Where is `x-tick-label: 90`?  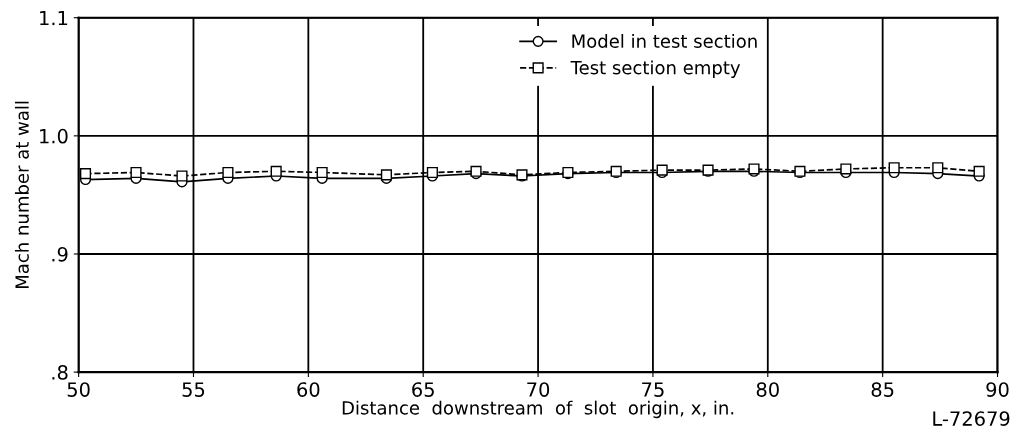
x-tick-label: 90 is located at coordinates (997, 389).